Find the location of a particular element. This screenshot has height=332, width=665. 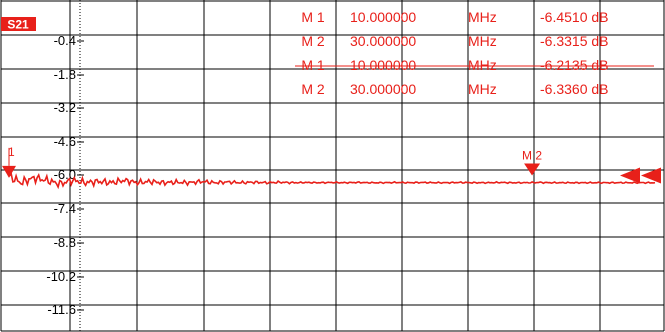

marker-table-row: M 1 10.000000 MHz -6.2135 dB is located at coordinates (454, 65).